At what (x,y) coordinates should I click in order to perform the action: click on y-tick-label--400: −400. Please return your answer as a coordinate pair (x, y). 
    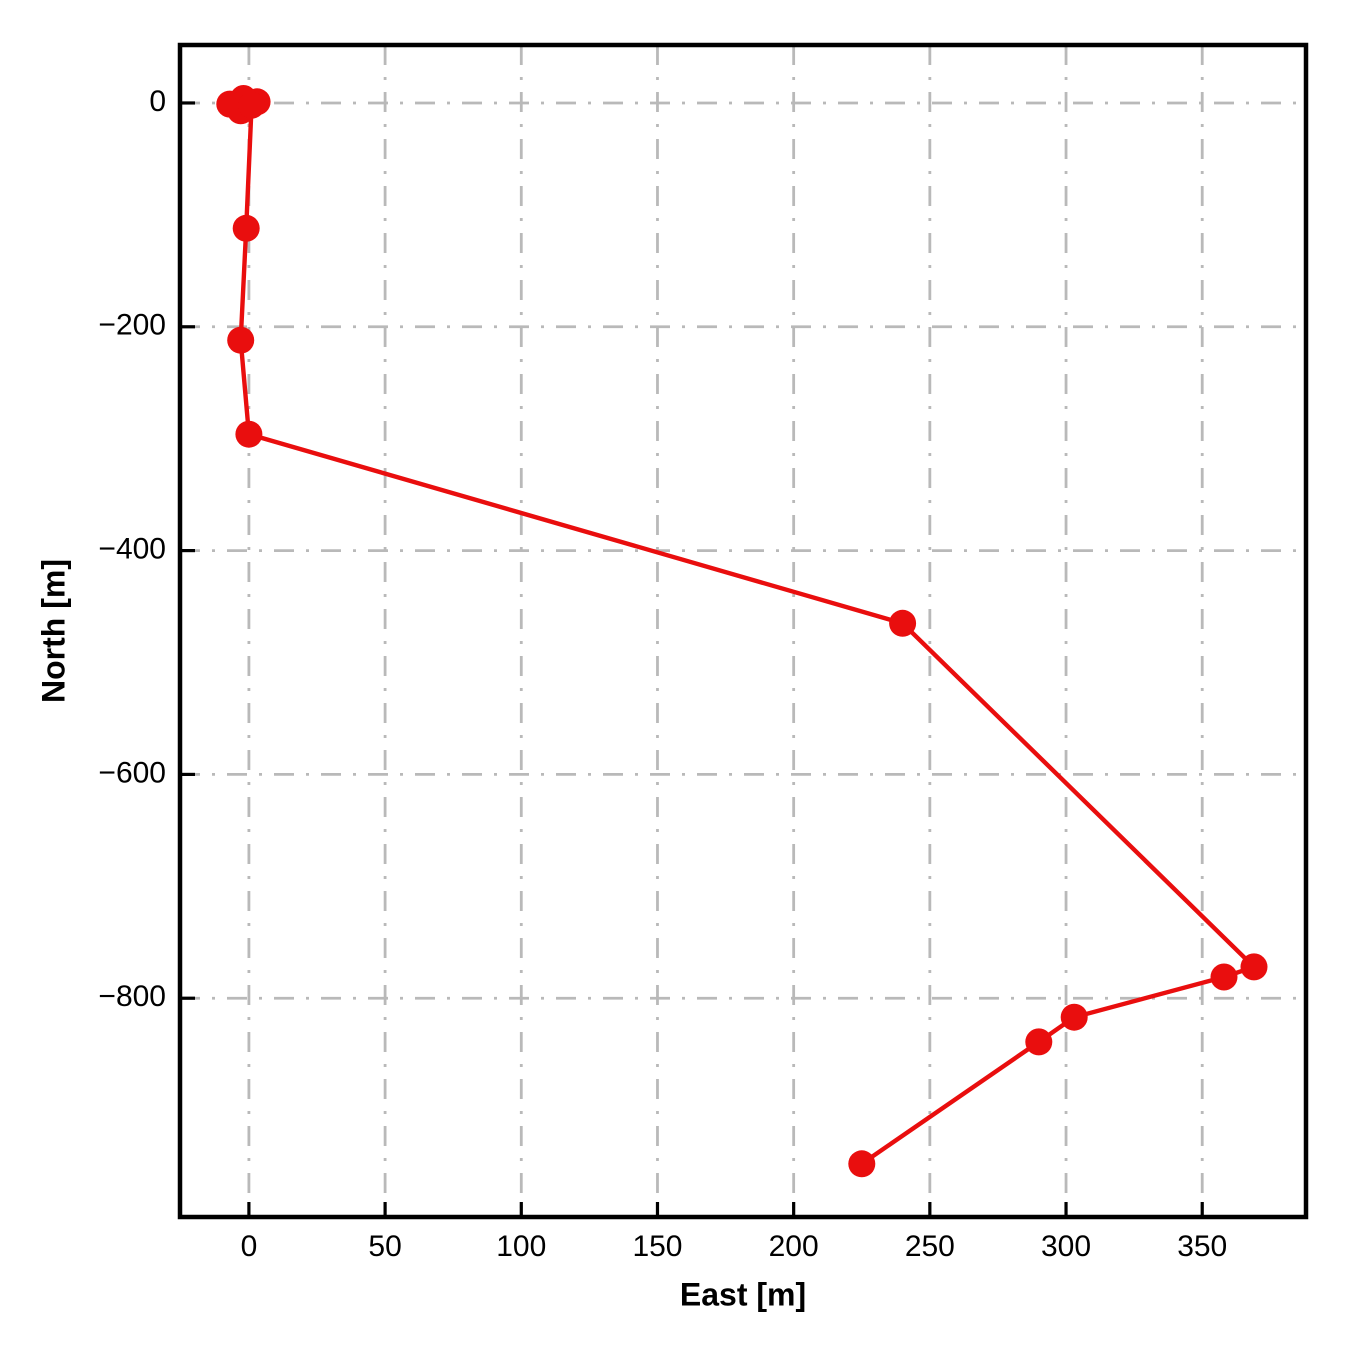
    Looking at the image, I should click on (132, 549).